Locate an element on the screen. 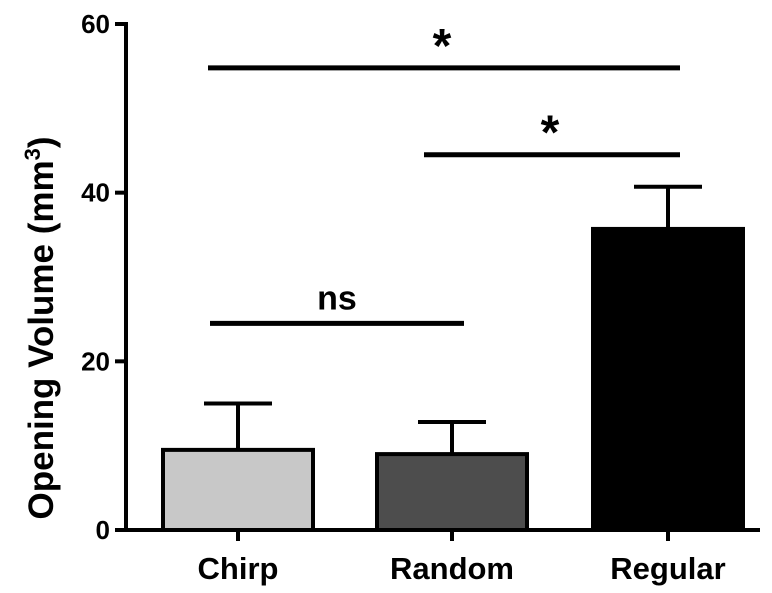 Image resolution: width=772 pixels, height=593 pixels. x-tick-label: Random is located at coordinates (452, 568).